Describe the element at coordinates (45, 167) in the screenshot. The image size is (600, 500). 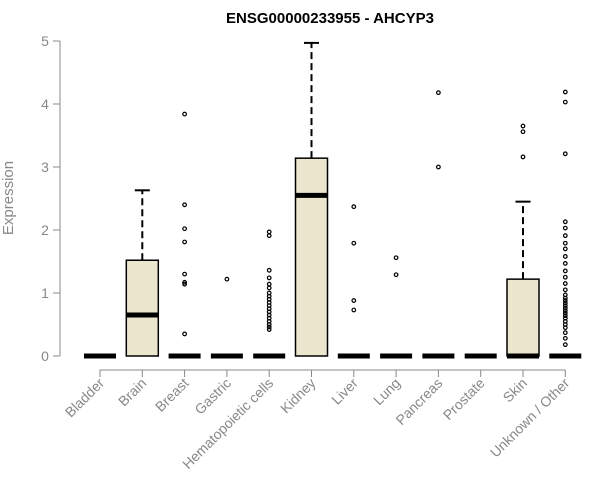
I see `y-tick-label: 3` at that location.